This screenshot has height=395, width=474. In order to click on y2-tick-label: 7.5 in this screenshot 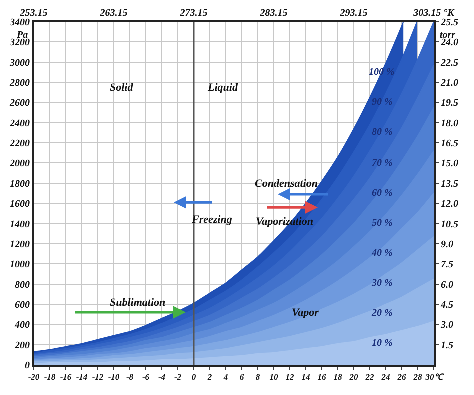, I will do `click(447, 265)`.